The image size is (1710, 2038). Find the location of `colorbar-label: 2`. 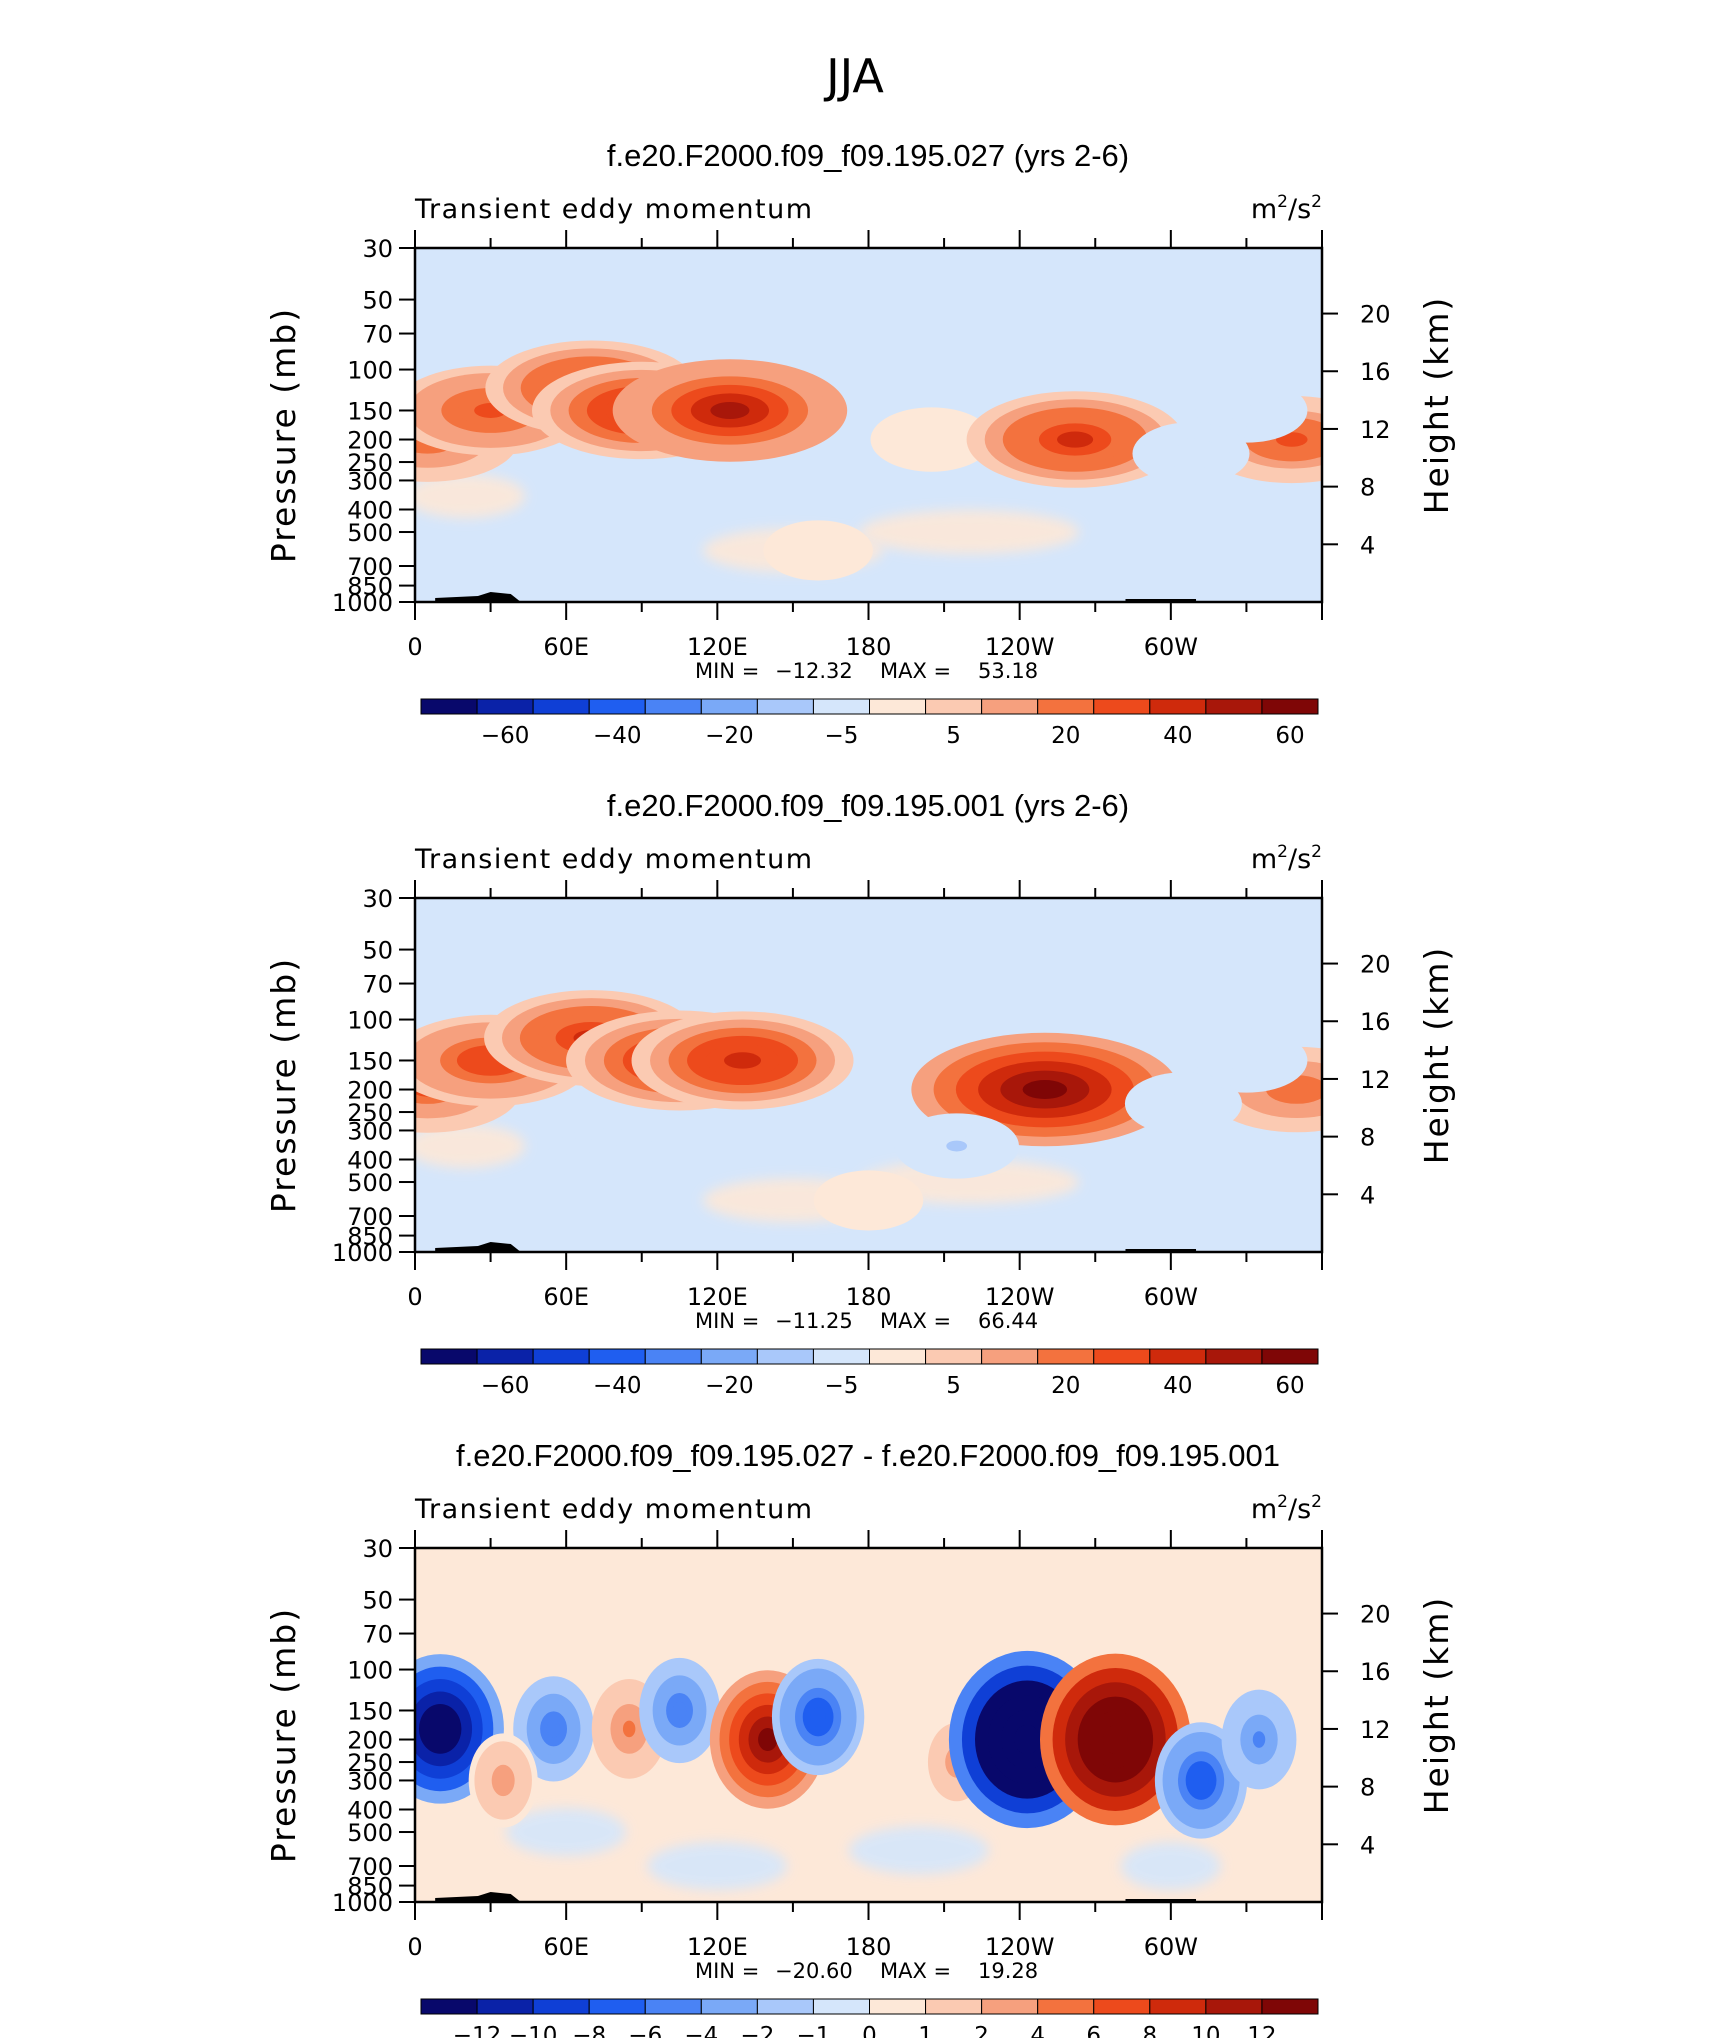

colorbar-label: 2 is located at coordinates (981, 2030).